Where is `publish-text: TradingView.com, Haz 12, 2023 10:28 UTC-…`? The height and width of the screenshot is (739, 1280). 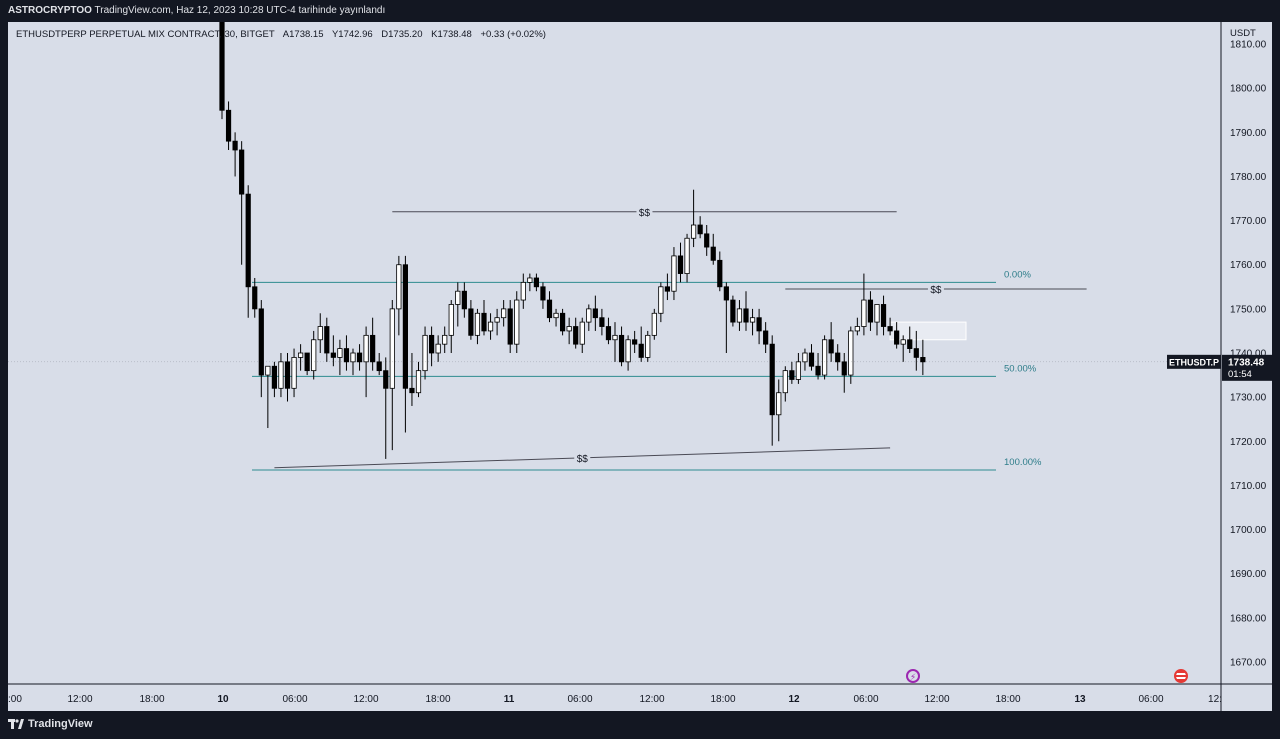
publish-text: TradingView.com, Haz 12, 2023 10:28 UTC-… is located at coordinates (240, 10).